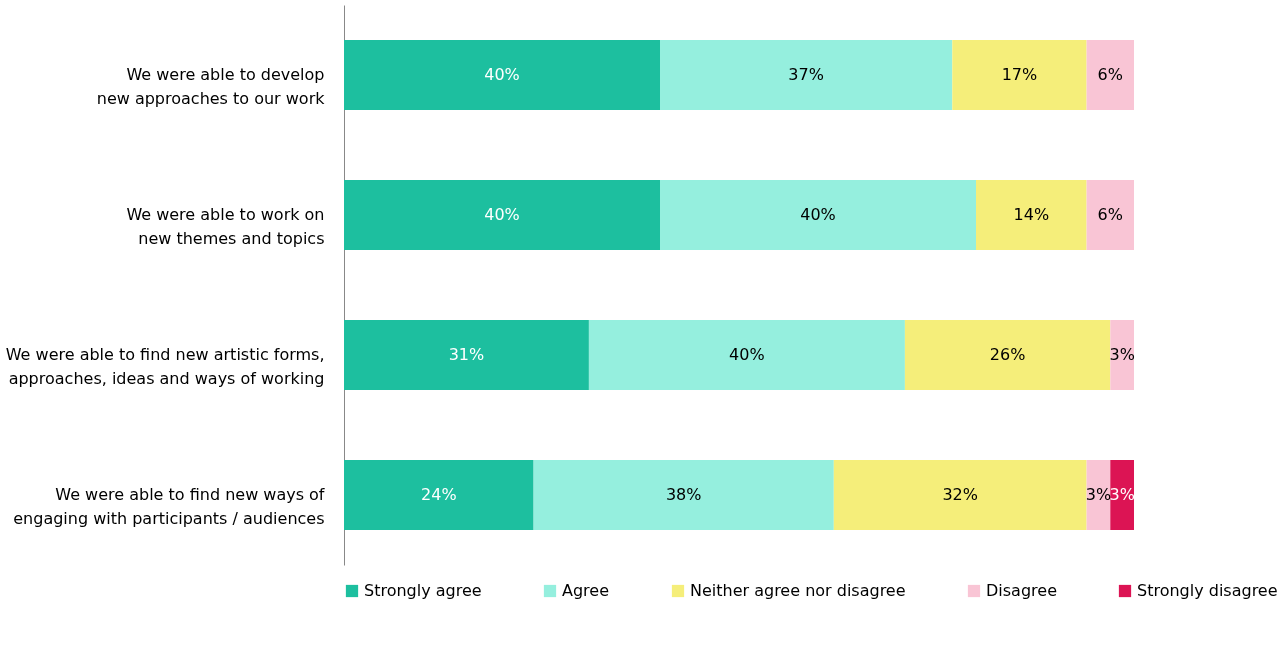 The image size is (1287, 664). Describe the element at coordinates (1207, 590) in the screenshot. I see `legend-label: Strongly disagree` at that location.